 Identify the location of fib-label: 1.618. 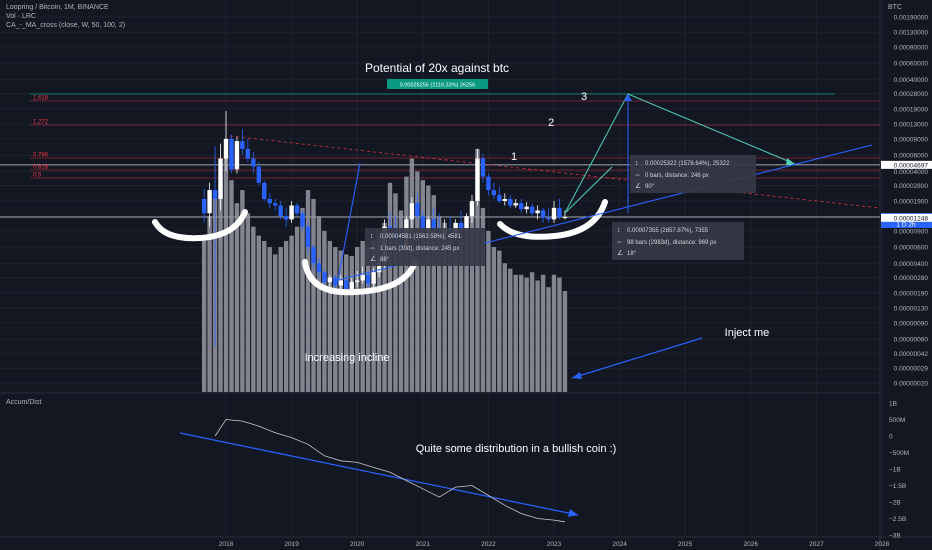
(41, 99).